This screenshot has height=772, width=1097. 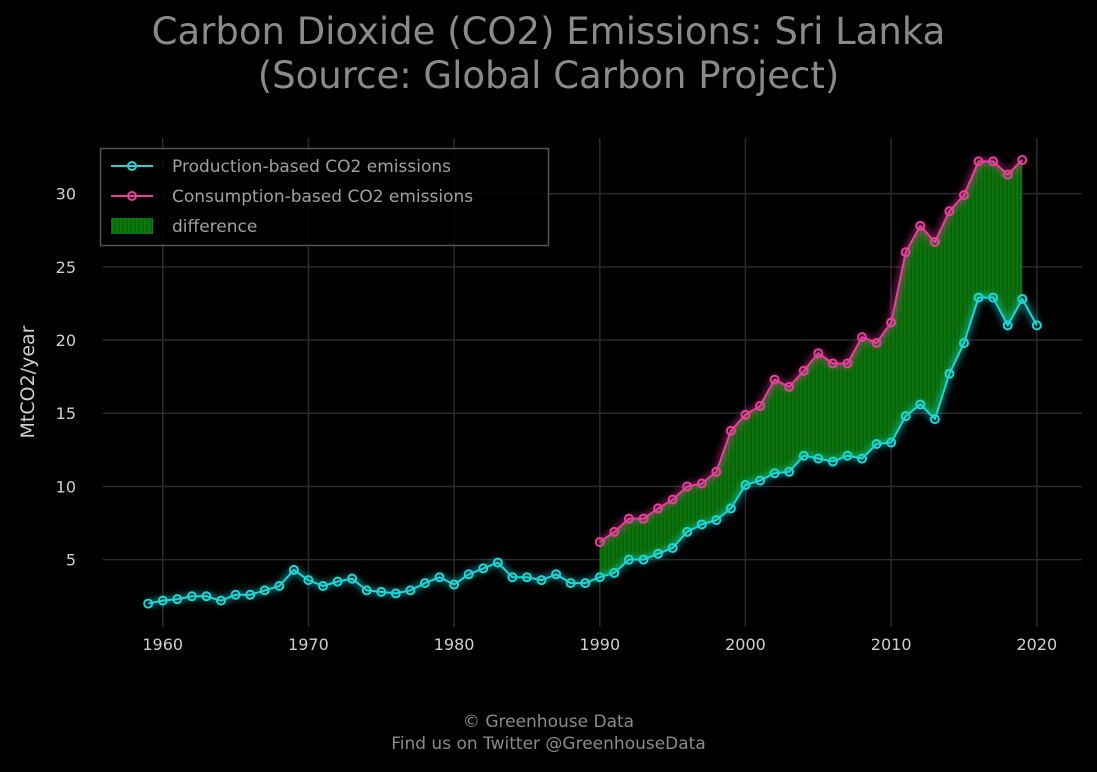 I want to click on x-tick-label: 1980, so click(x=454, y=644).